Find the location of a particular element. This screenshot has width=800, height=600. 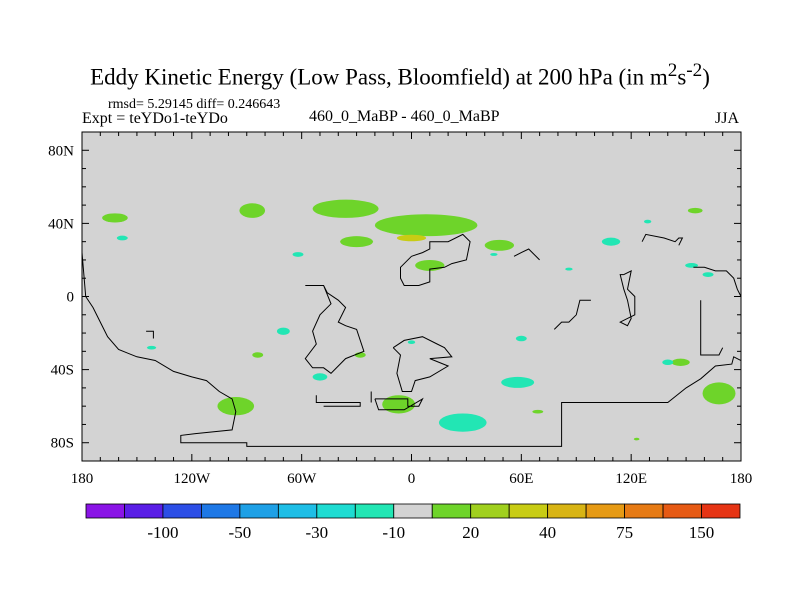

anomaly-region-pos-nh-asia is located at coordinates (499, 245).